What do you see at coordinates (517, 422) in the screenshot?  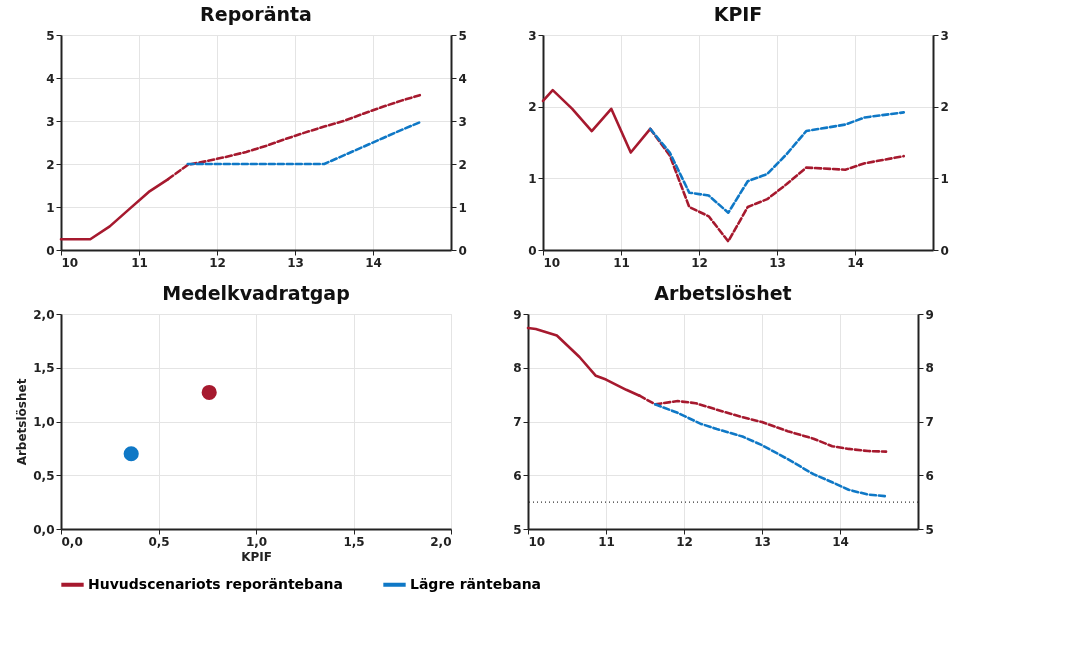 I see `y-tick-label: 7` at bounding box center [517, 422].